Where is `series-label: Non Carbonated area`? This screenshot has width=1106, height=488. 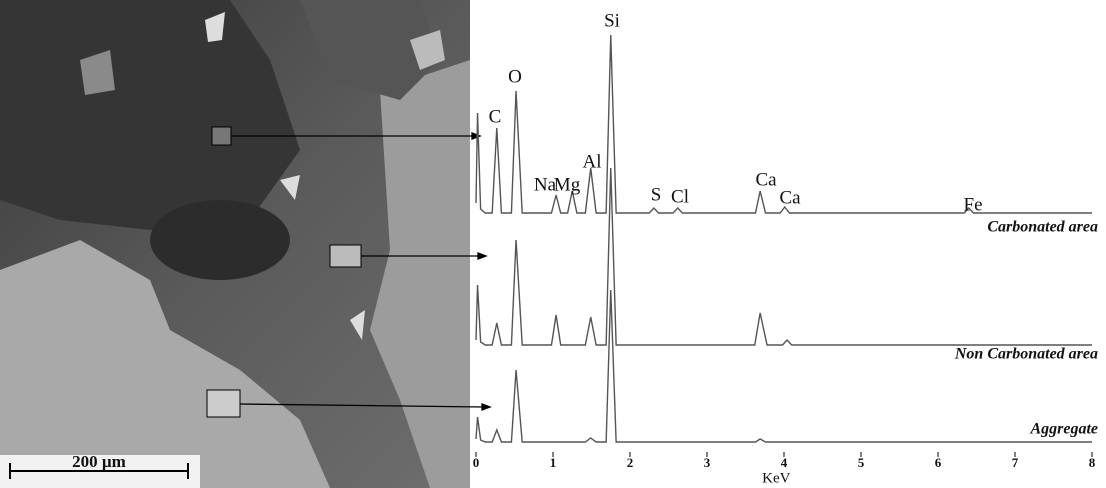 series-label: Non Carbonated area is located at coordinates (1026, 354).